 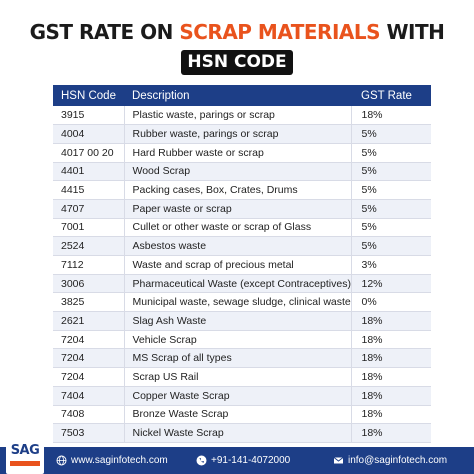 I want to click on description-cell: Slag Ash Waste, so click(x=237, y=321).